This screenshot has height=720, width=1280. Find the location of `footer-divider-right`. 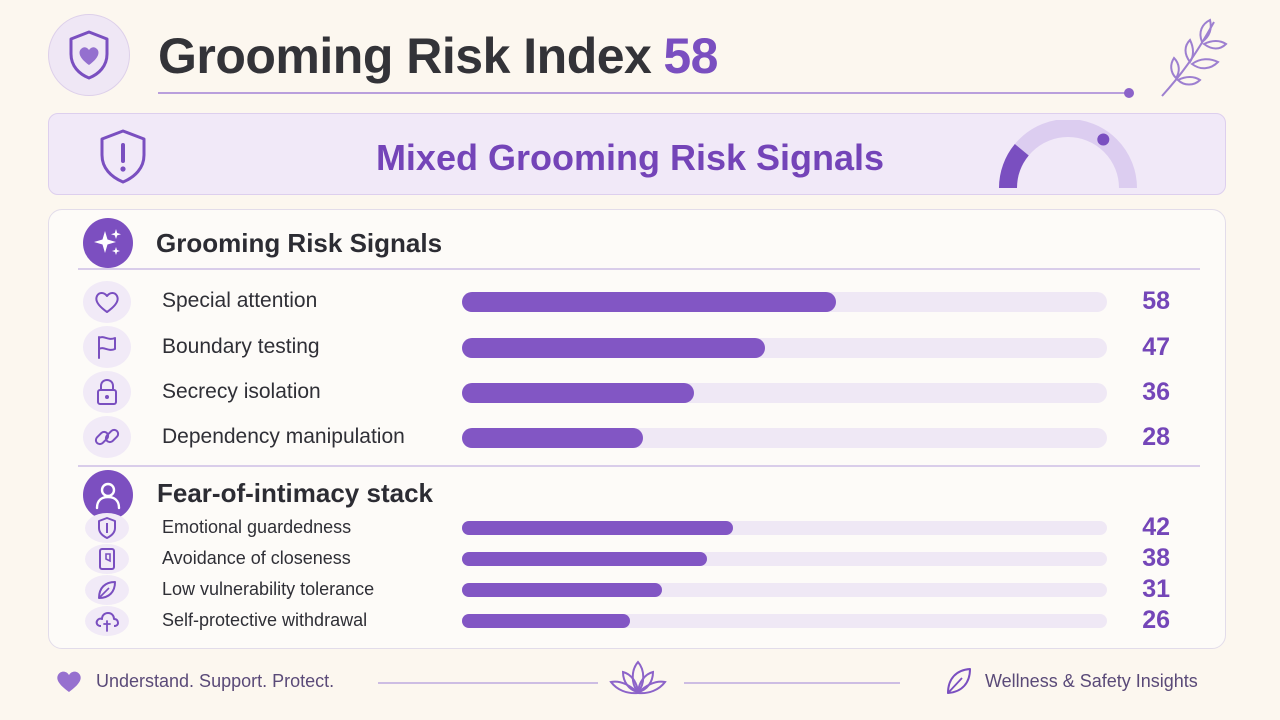

footer-divider-right is located at coordinates (792, 683).